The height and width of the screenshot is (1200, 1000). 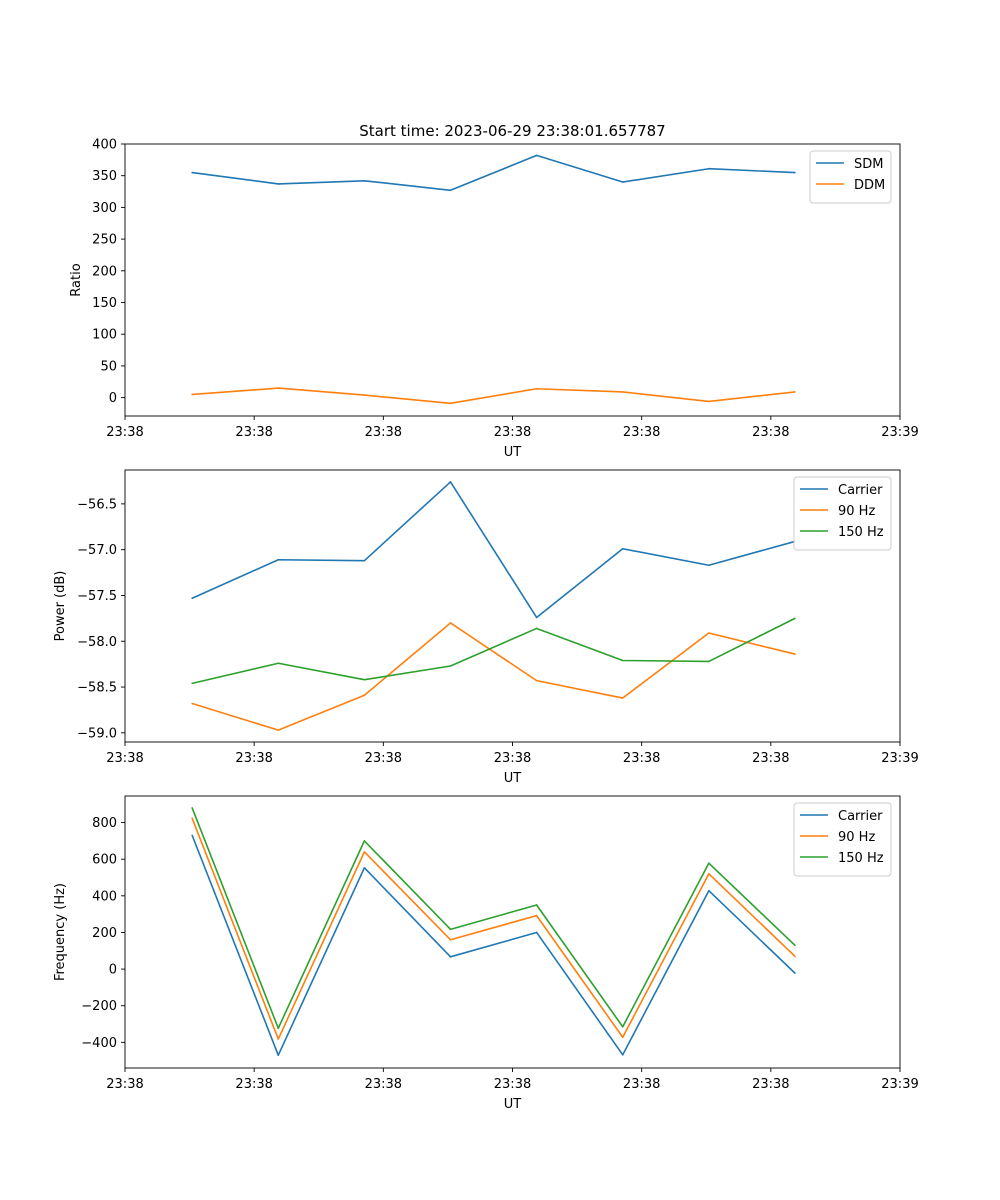 What do you see at coordinates (494, 396) in the screenshot?
I see `series-line-ddm` at bounding box center [494, 396].